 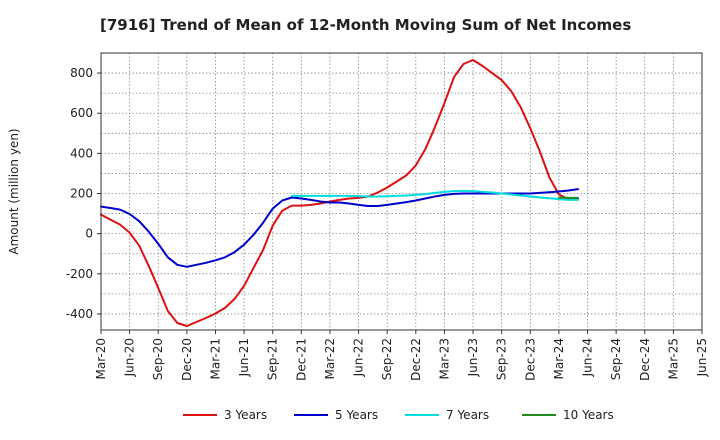 What do you see at coordinates (79, 314) in the screenshot?
I see `y-tick-label: -400` at bounding box center [79, 314].